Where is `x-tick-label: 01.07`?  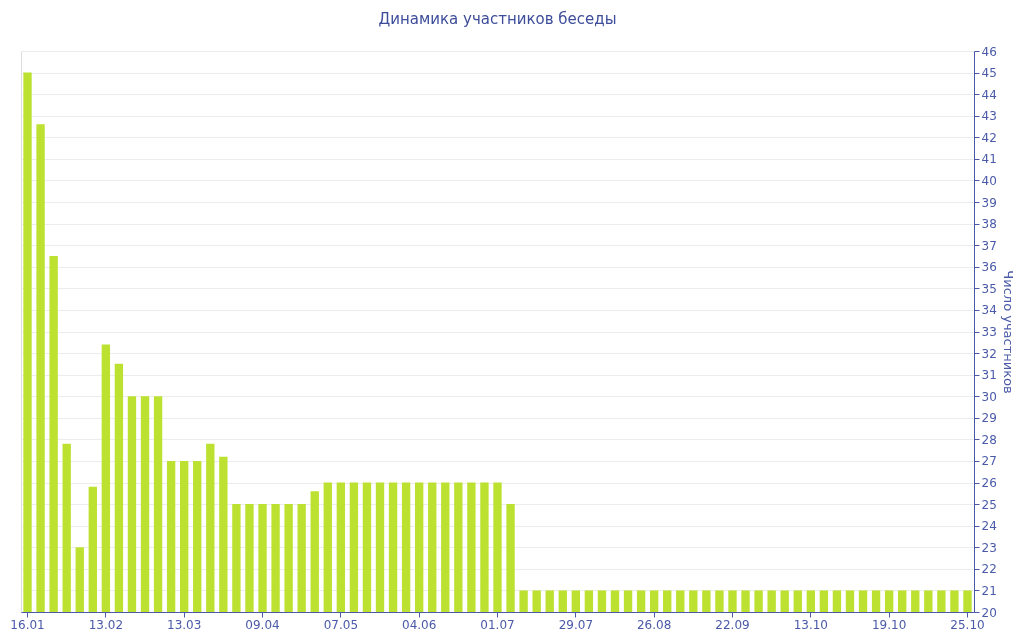 x-tick-label: 01.07 is located at coordinates (497, 624).